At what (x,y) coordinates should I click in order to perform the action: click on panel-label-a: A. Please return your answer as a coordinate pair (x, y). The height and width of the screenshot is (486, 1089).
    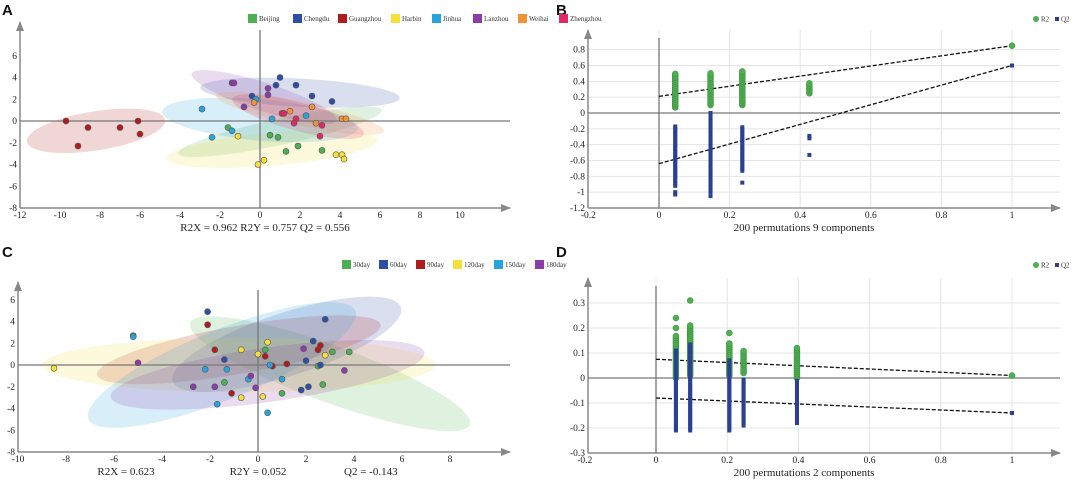
    Looking at the image, I should click on (7, 10).